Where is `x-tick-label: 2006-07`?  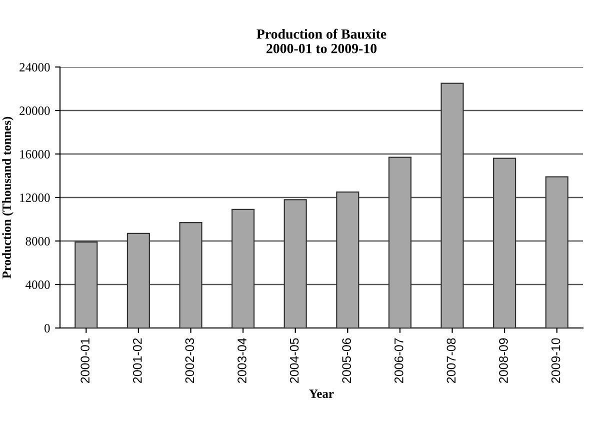 x-tick-label: 2006-07 is located at coordinates (399, 360).